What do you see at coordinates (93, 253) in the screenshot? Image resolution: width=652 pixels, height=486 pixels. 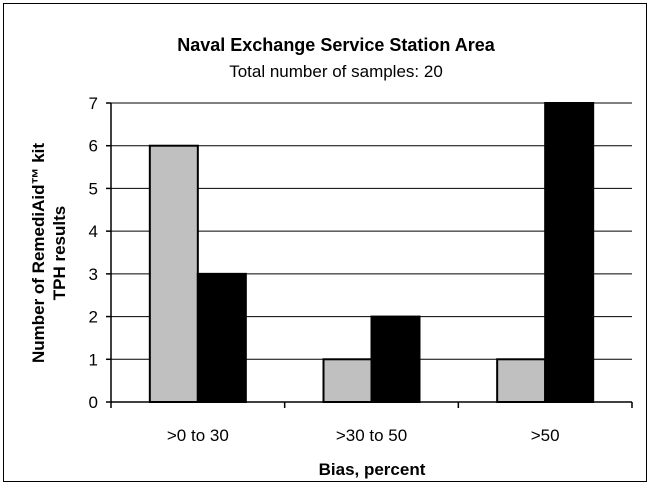 I see `y-tick-labels: 0 1 2 3 4 5 6 7` at bounding box center [93, 253].